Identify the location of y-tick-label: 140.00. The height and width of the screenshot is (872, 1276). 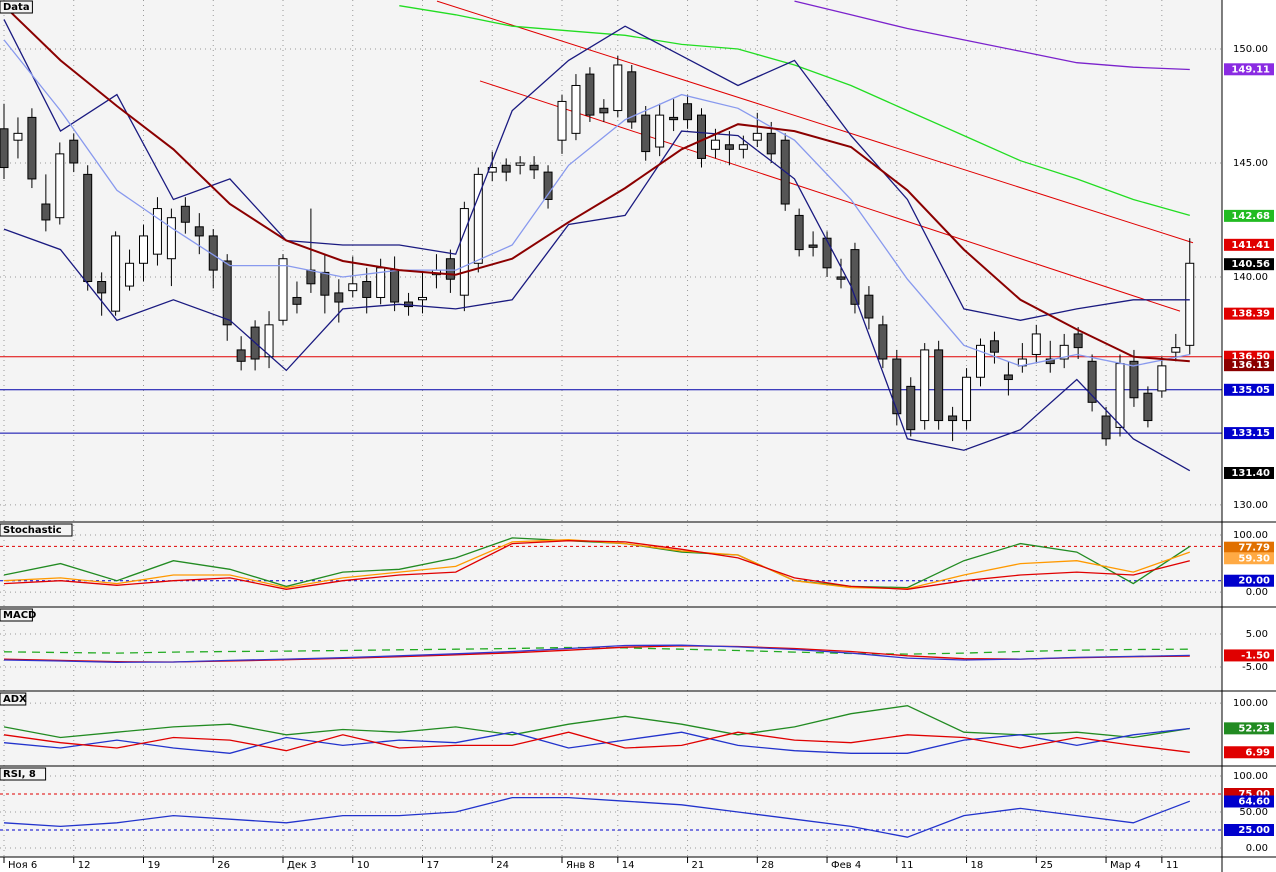
(1250, 277).